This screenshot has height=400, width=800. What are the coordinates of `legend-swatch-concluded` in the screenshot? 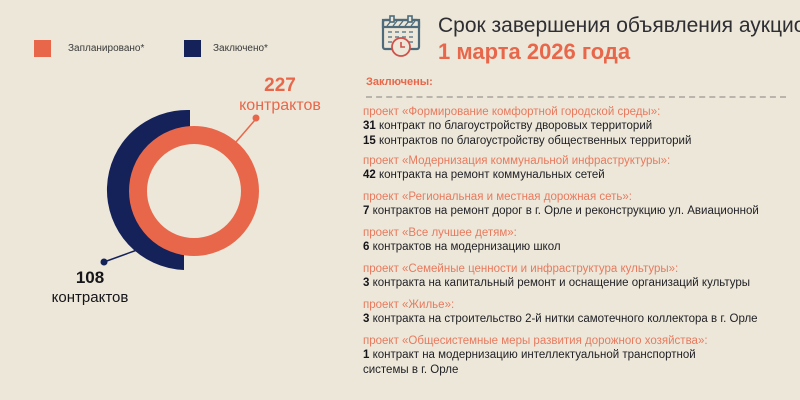 It's located at (192, 48).